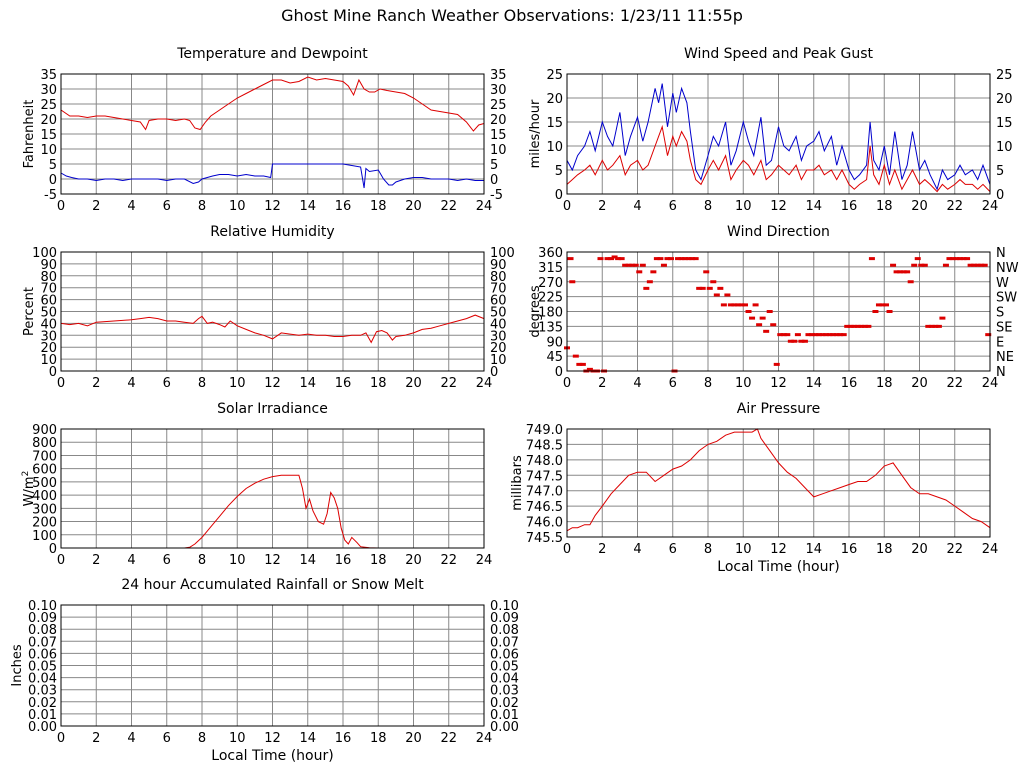 This screenshot has height=768, width=1024. I want to click on x-tick-label: 22, so click(448, 738).